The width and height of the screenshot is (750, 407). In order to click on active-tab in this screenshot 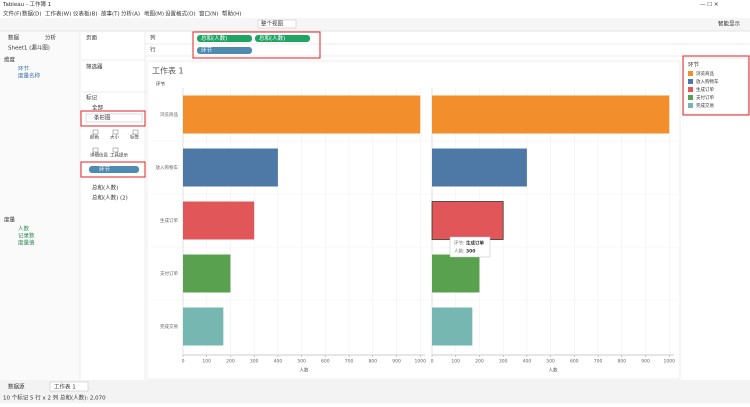, I will do `click(69, 386)`.